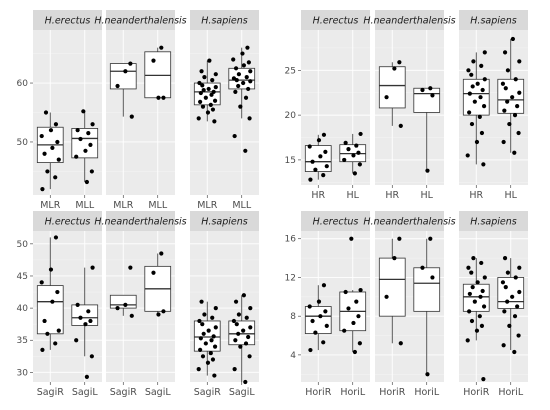 The image size is (550, 410). Describe the element at coordinates (291, 116) in the screenshot. I see `y-tick-label: 20` at that location.